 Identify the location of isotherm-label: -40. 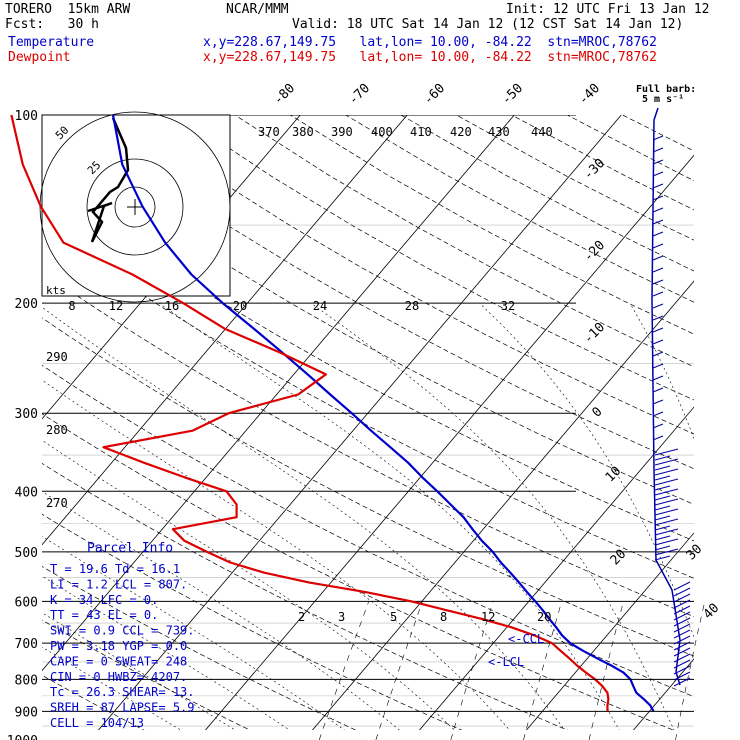
(589, 94).